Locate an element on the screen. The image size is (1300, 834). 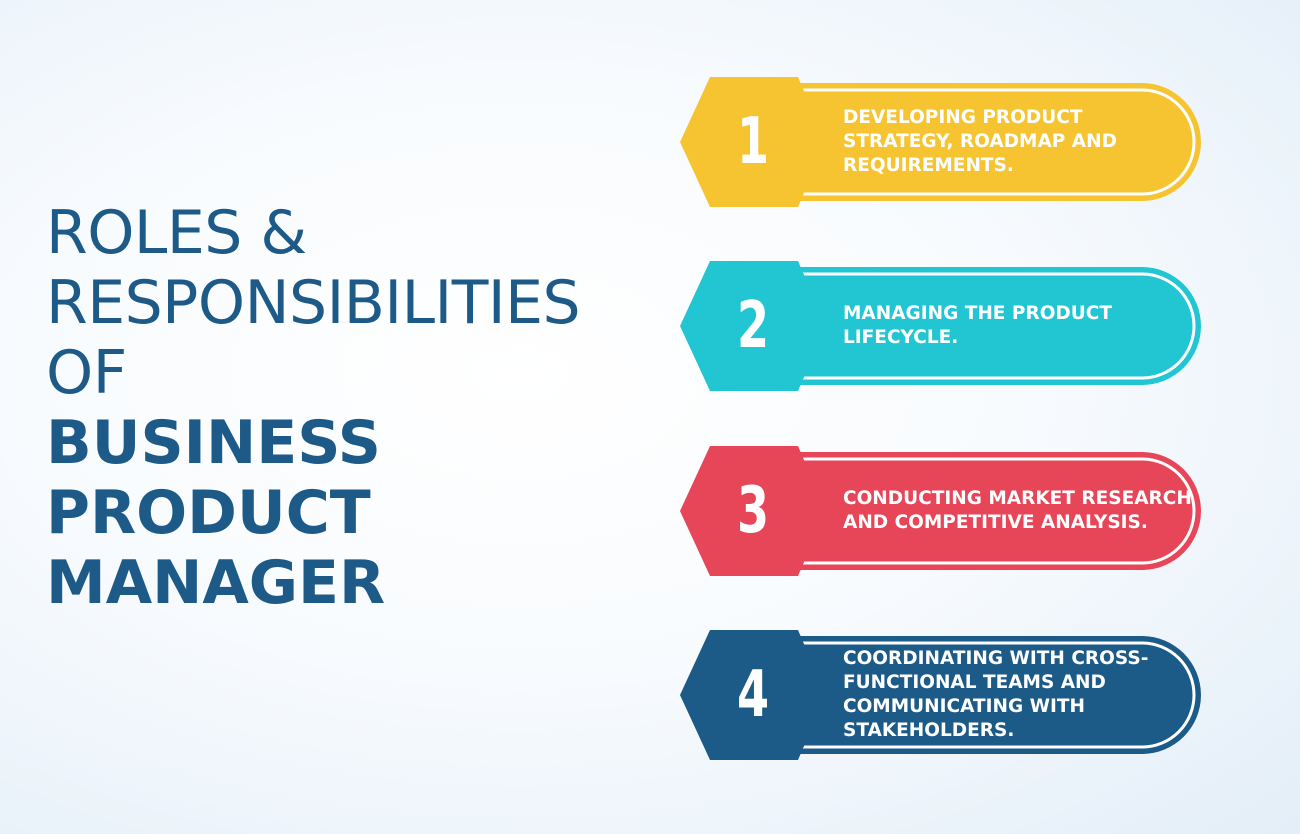
item-number: 2 is located at coordinates (753, 326).